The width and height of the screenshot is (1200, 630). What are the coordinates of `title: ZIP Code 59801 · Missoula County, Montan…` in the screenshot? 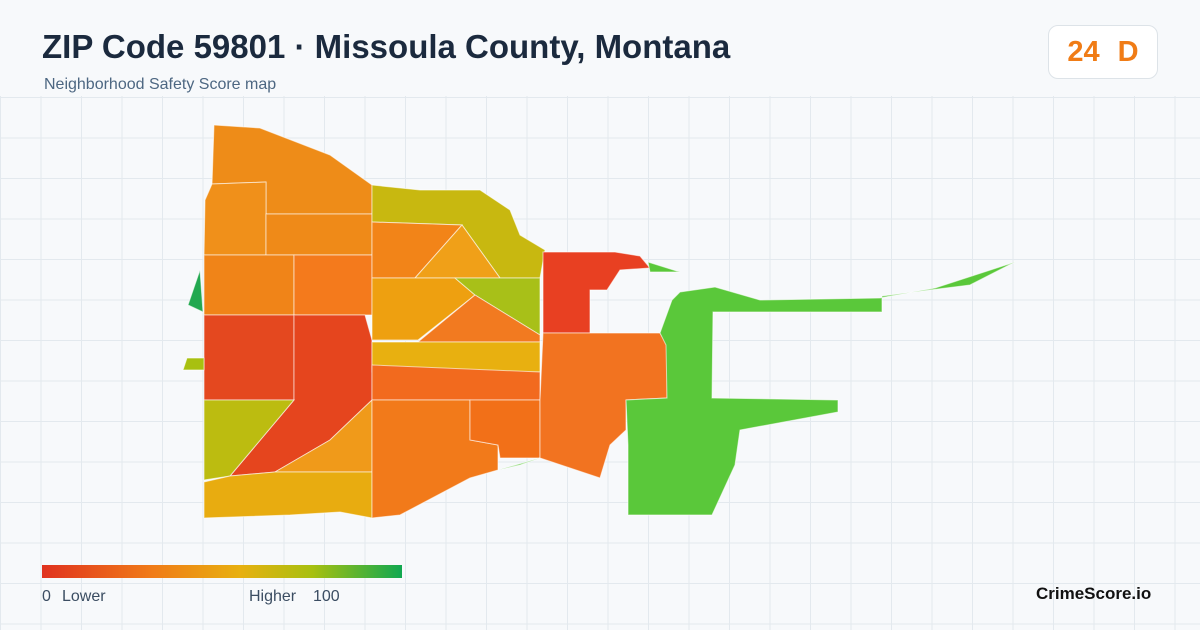 It's located at (386, 46).